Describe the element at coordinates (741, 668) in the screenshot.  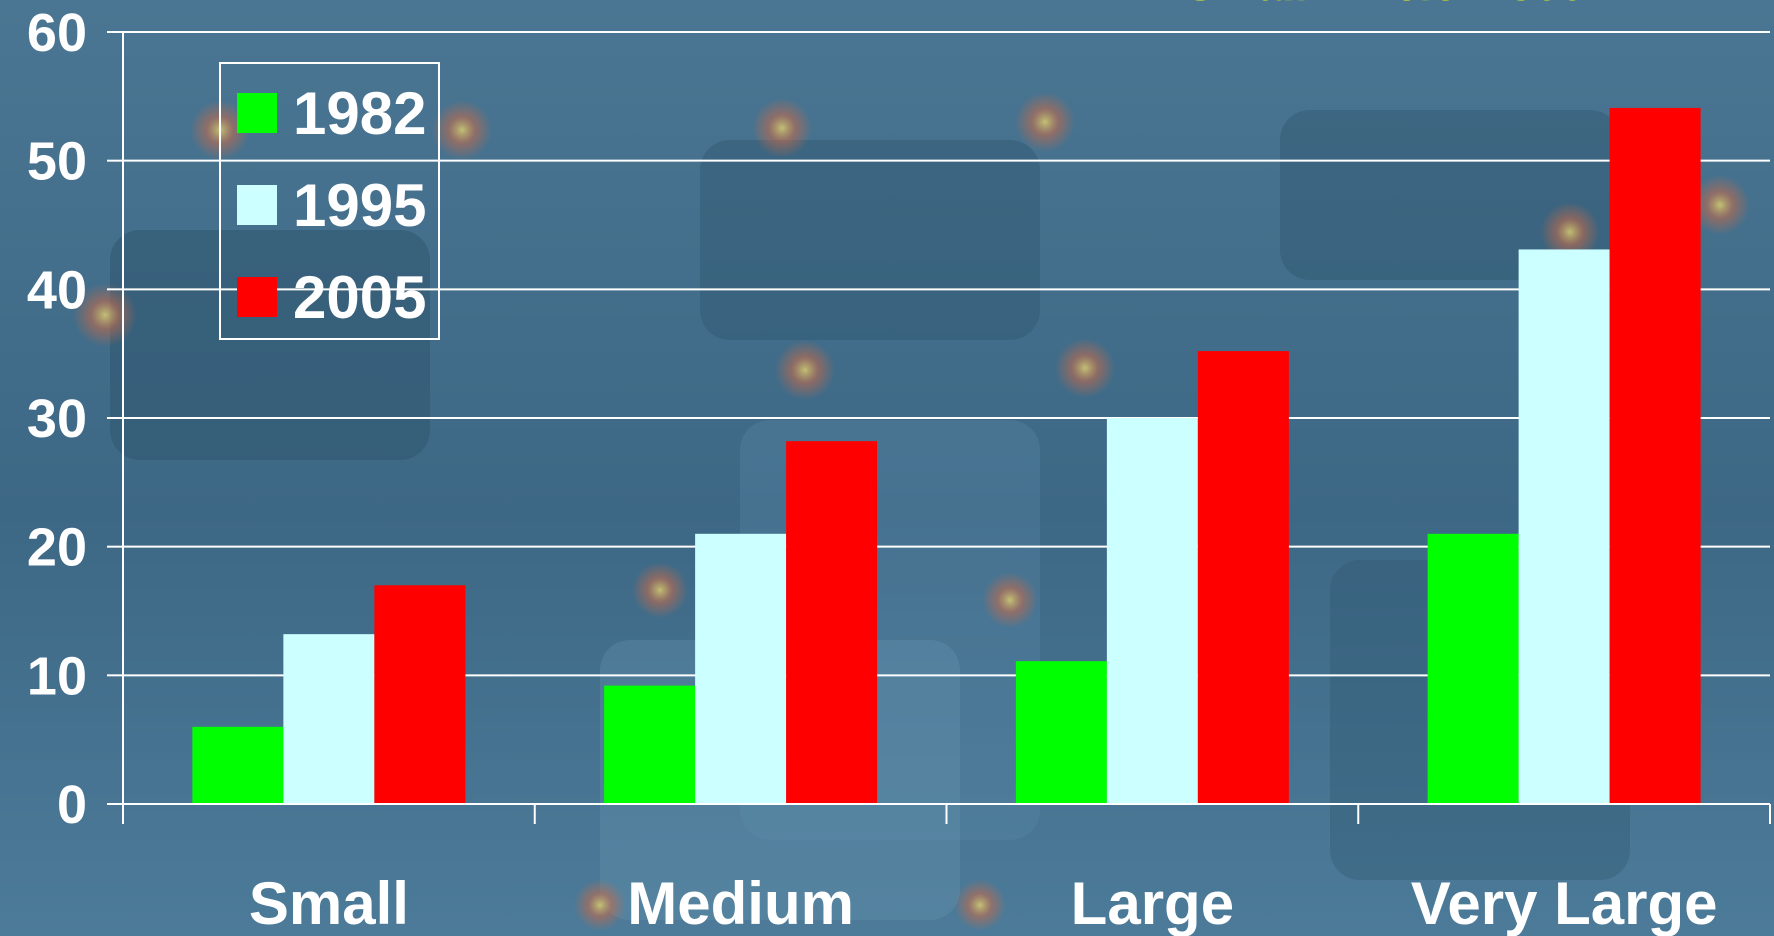
I see `bar-1995-medium` at that location.